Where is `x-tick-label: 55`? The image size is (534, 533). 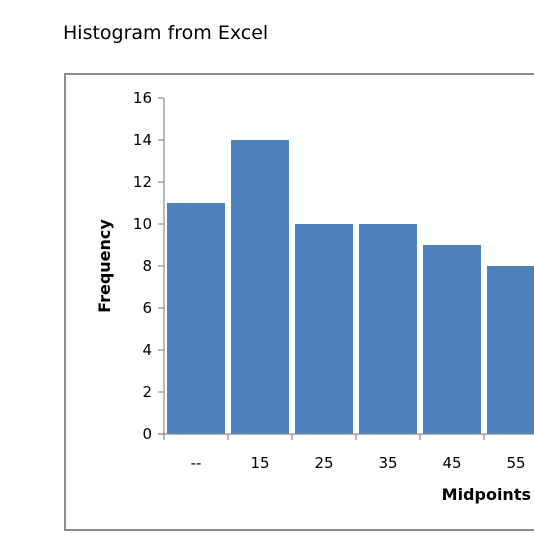
x-tick-label: 55 is located at coordinates (515, 463).